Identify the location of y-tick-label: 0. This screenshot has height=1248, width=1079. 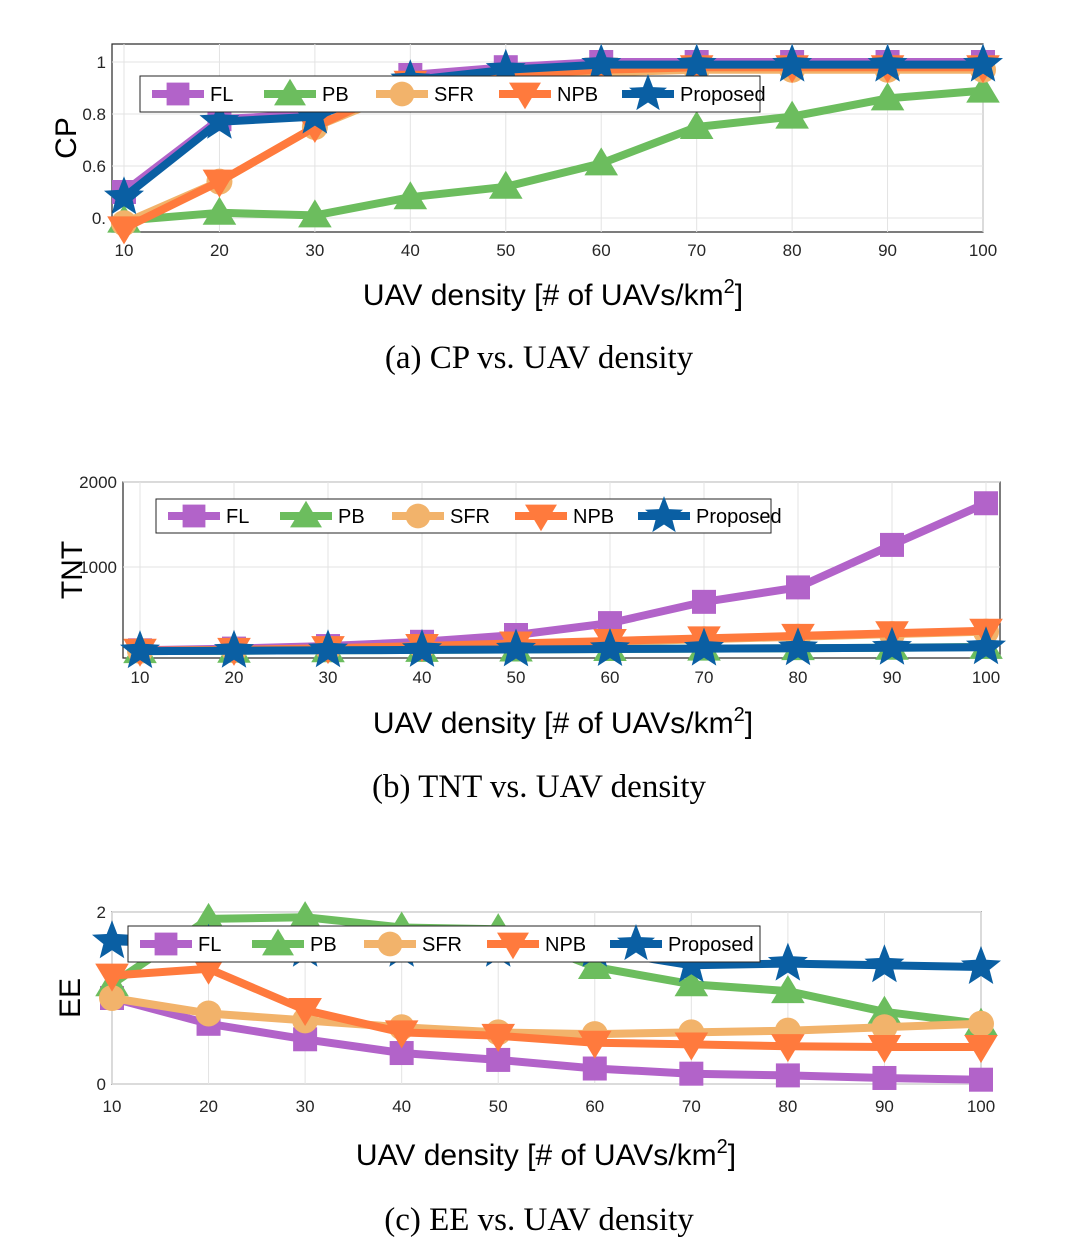
(101, 1084).